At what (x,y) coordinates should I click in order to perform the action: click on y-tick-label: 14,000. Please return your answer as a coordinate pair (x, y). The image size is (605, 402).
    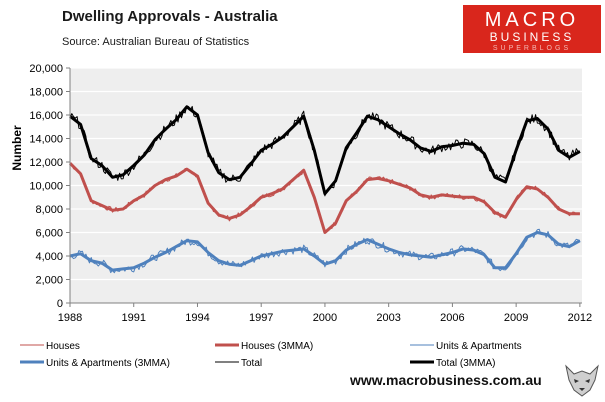
    Looking at the image, I should click on (46, 140).